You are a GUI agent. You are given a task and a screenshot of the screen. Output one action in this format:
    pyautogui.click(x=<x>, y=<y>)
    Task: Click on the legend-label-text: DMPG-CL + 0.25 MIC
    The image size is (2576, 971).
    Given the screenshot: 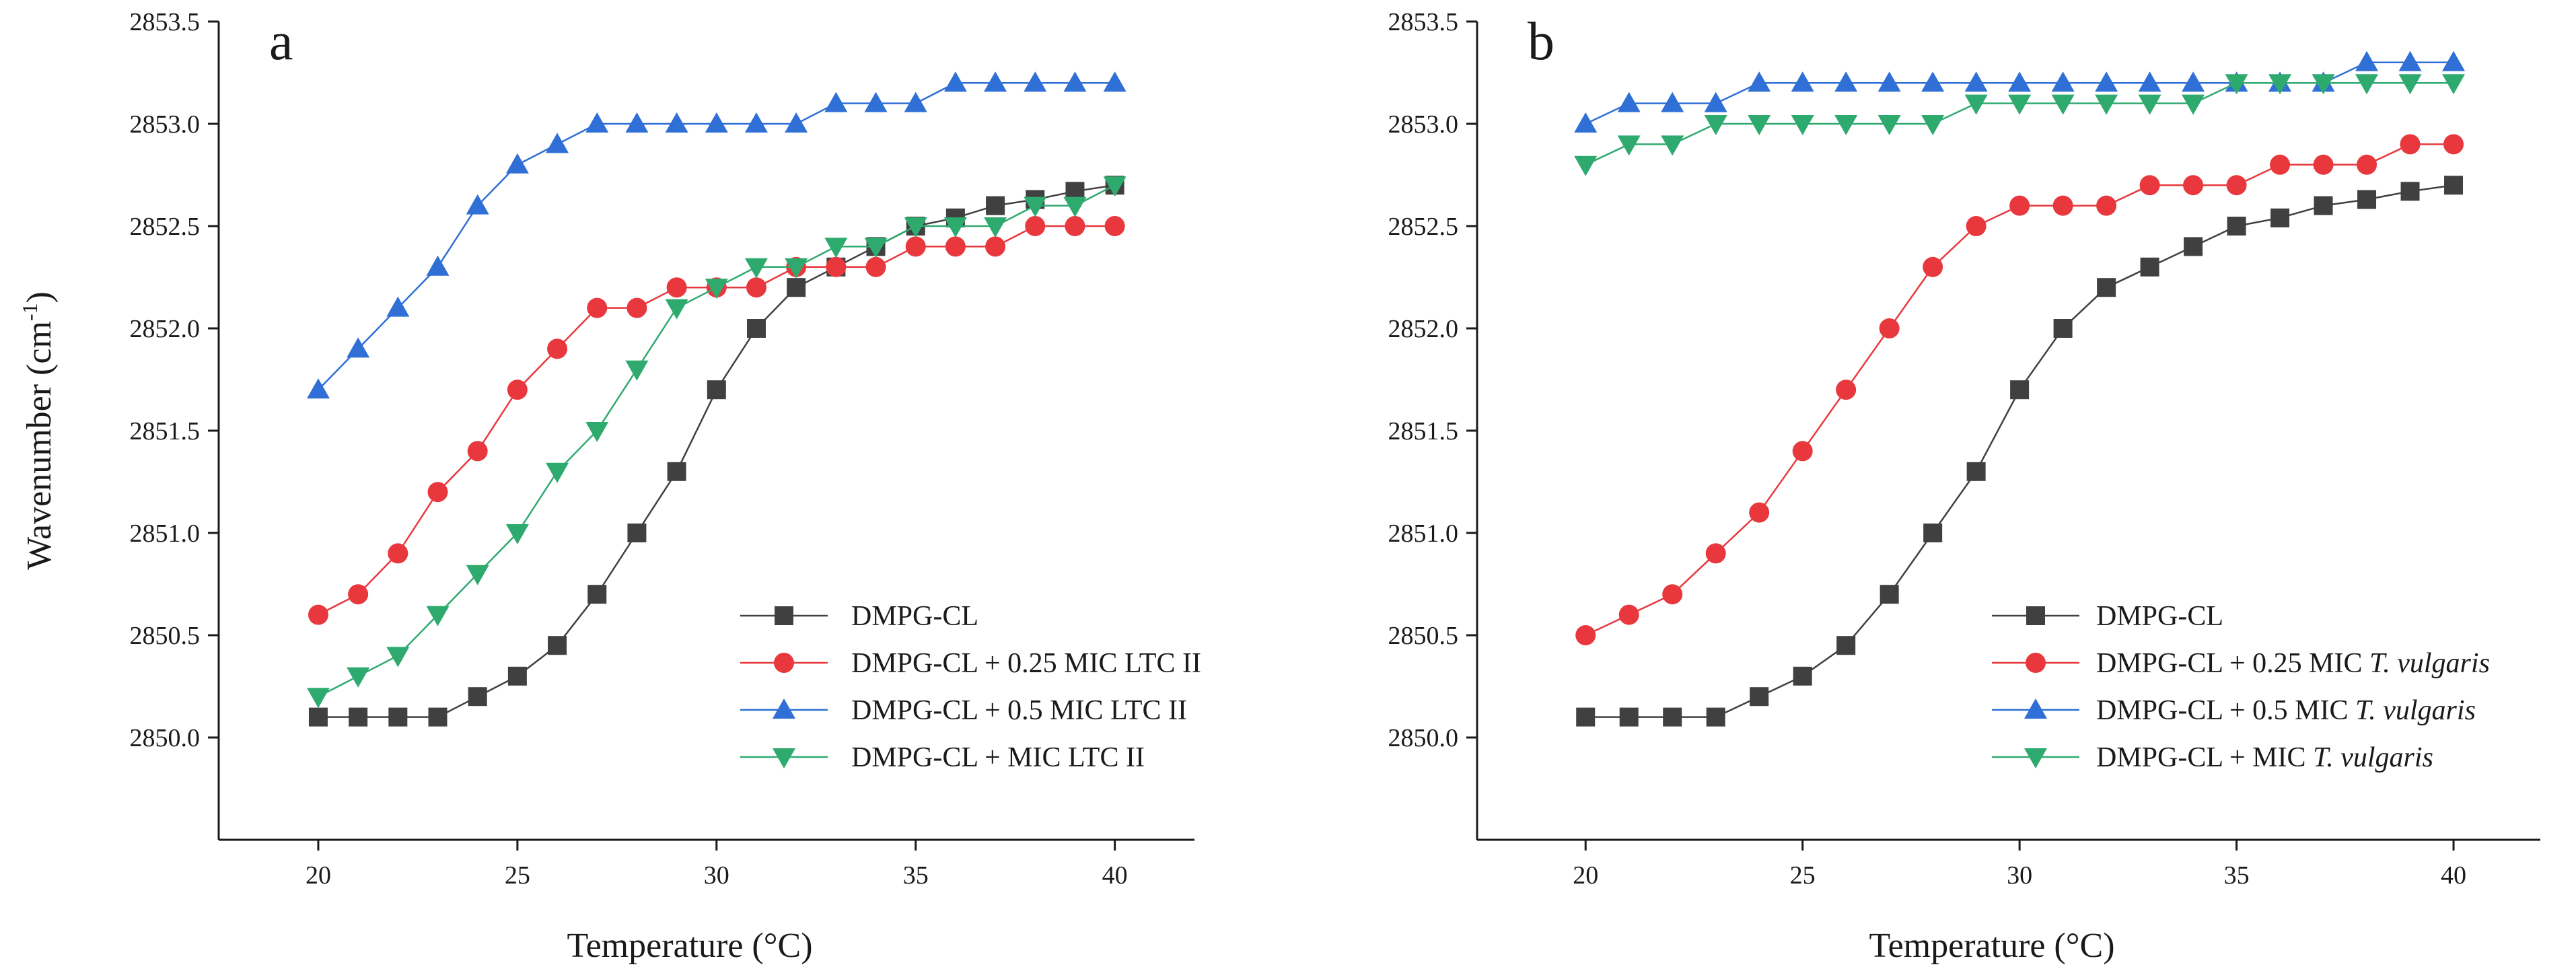 What is the action you would take?
    pyautogui.click(x=2232, y=663)
    